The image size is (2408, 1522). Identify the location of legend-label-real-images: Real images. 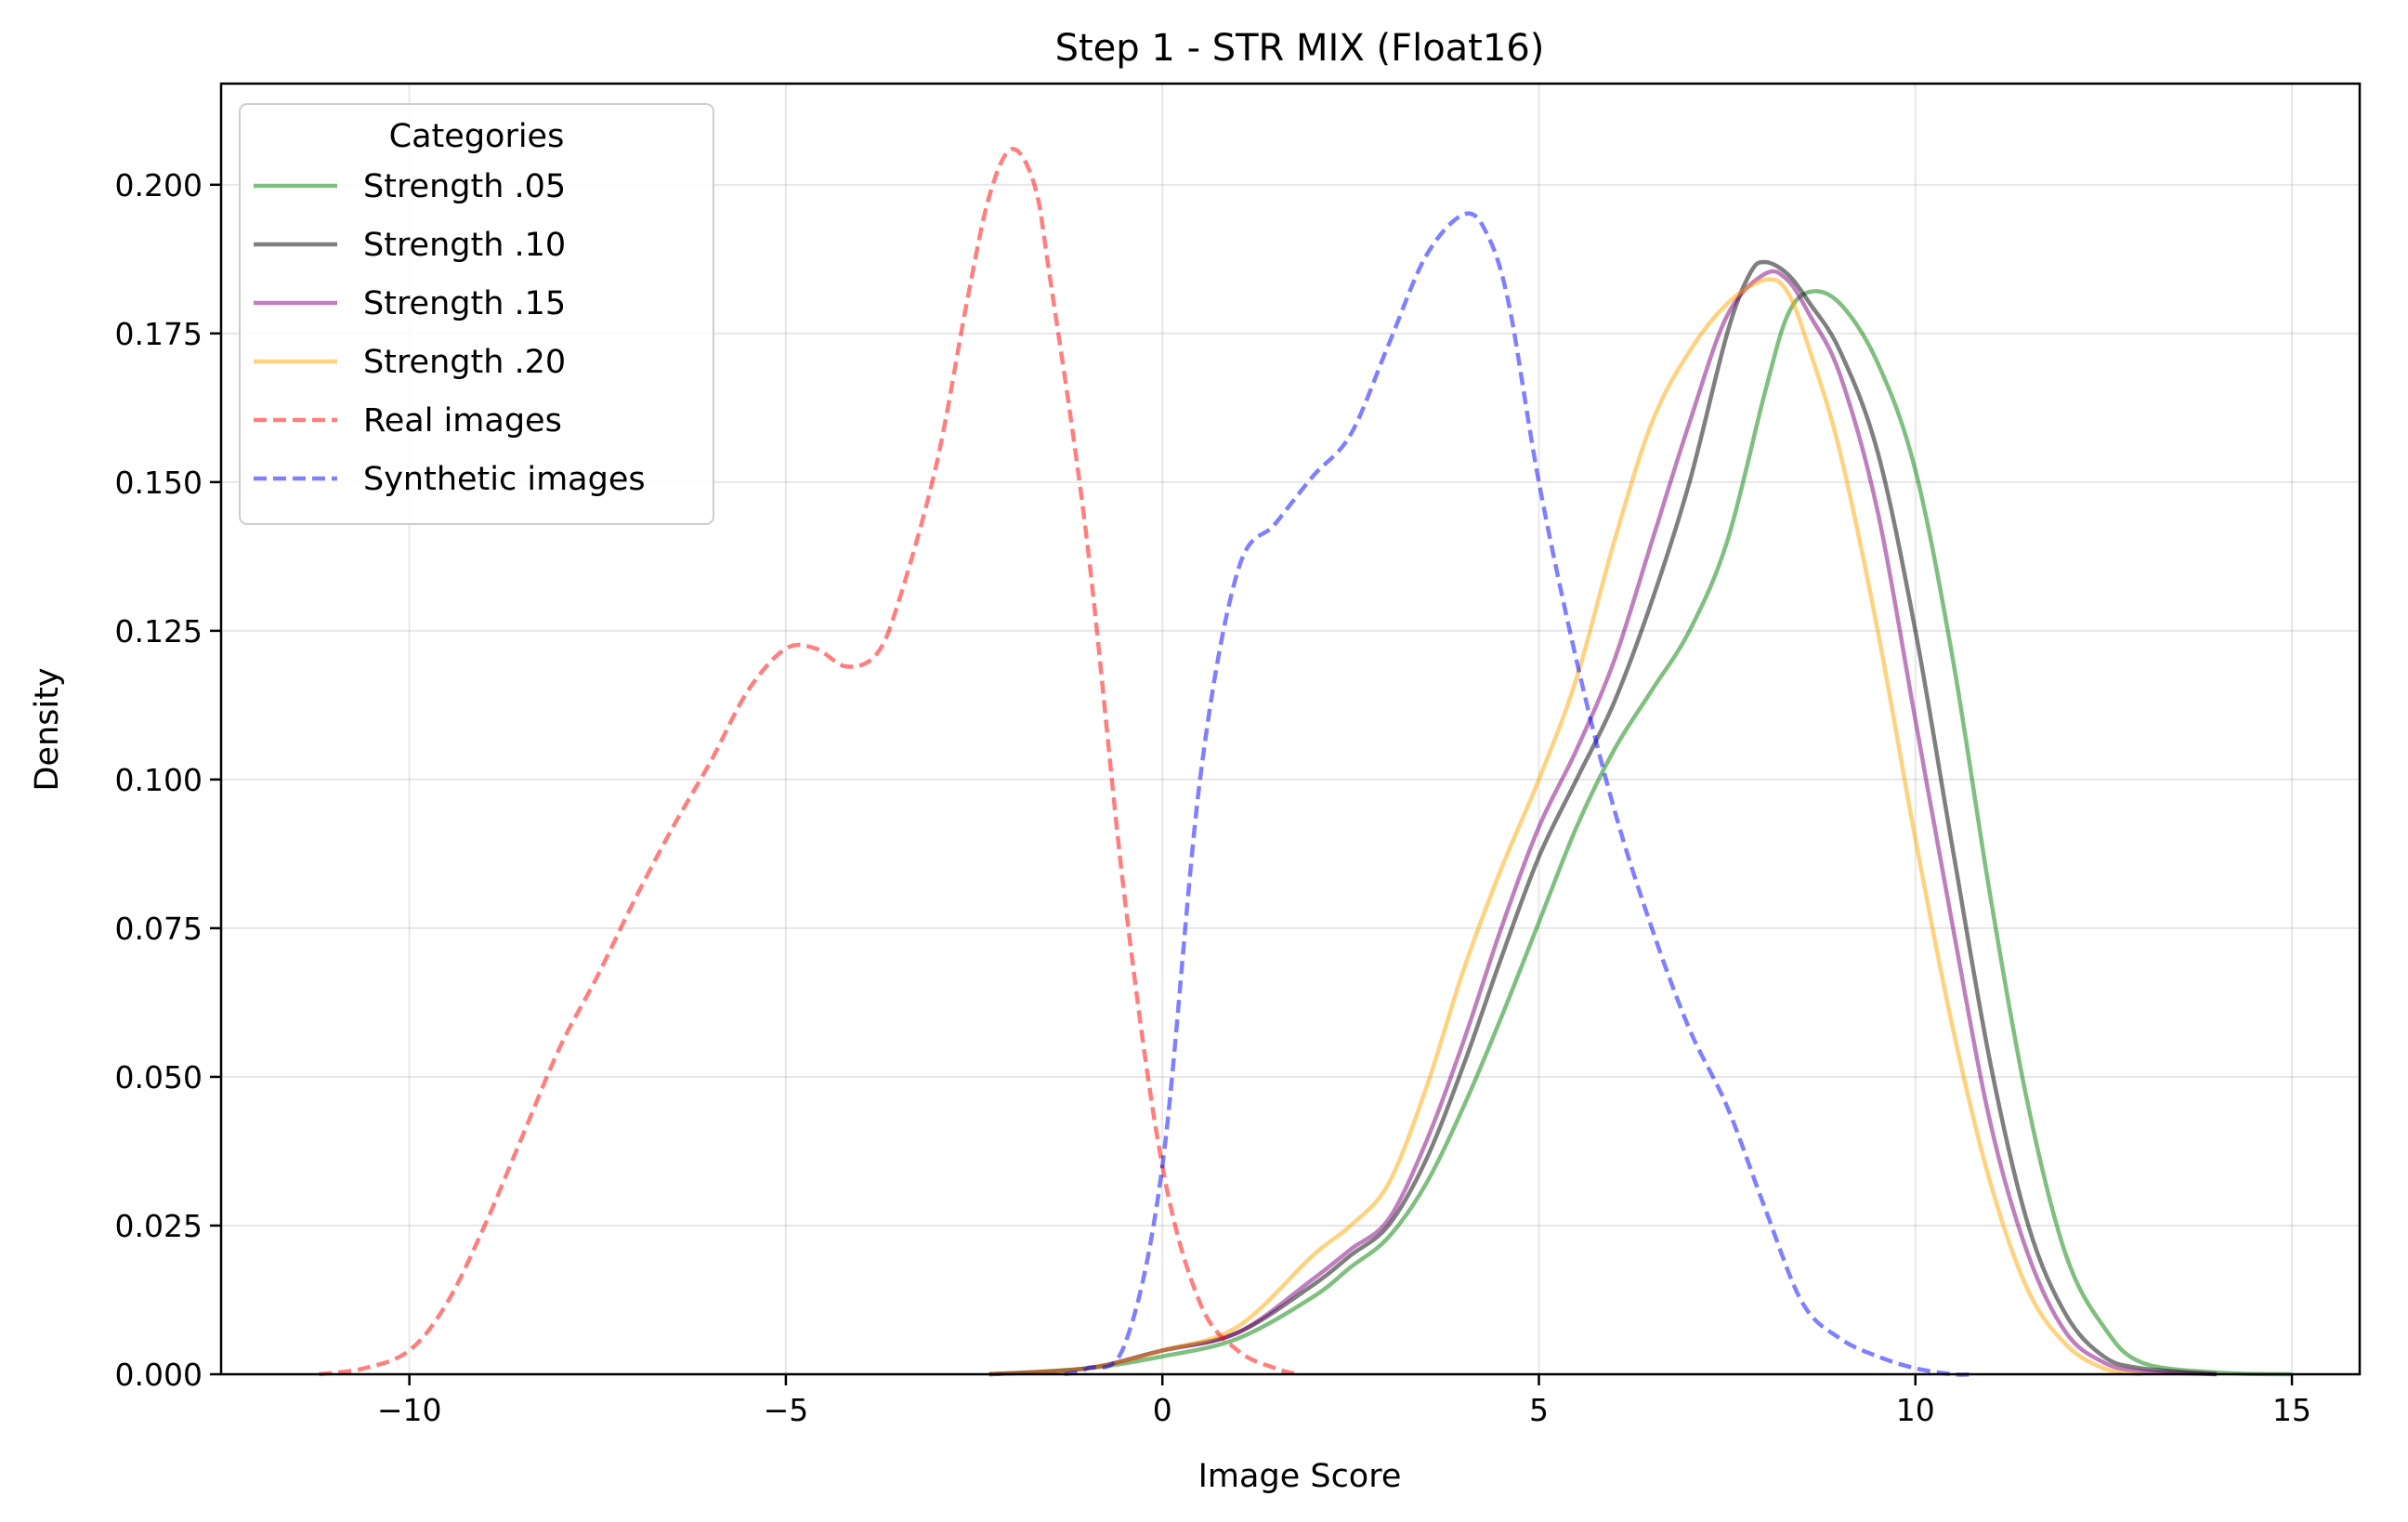
(462, 421).